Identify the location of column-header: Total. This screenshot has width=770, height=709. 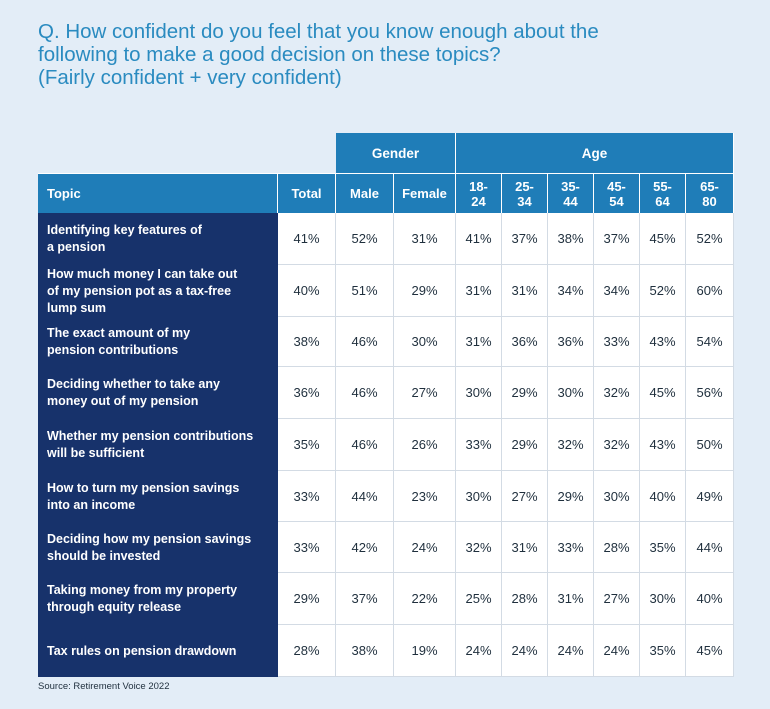
(307, 193).